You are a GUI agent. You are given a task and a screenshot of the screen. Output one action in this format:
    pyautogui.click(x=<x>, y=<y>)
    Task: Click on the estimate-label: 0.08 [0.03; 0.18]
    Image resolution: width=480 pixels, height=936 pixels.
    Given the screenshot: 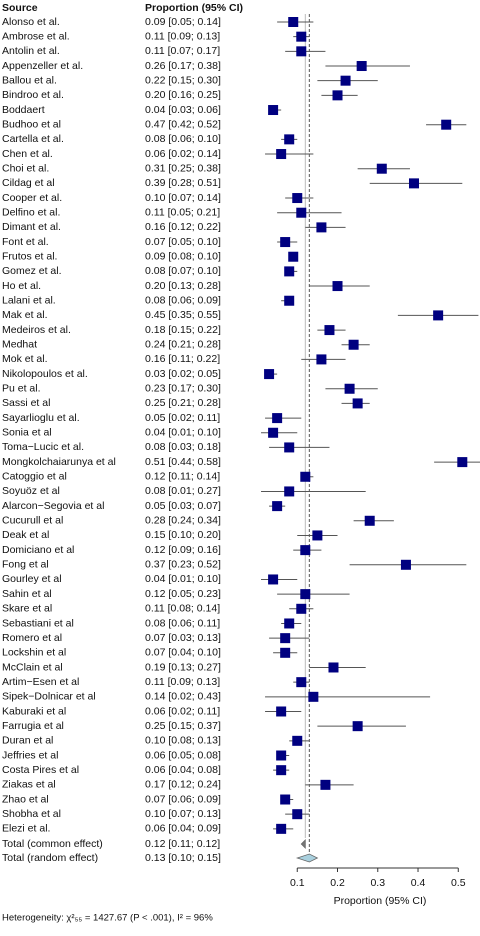 What is the action you would take?
    pyautogui.click(x=183, y=447)
    